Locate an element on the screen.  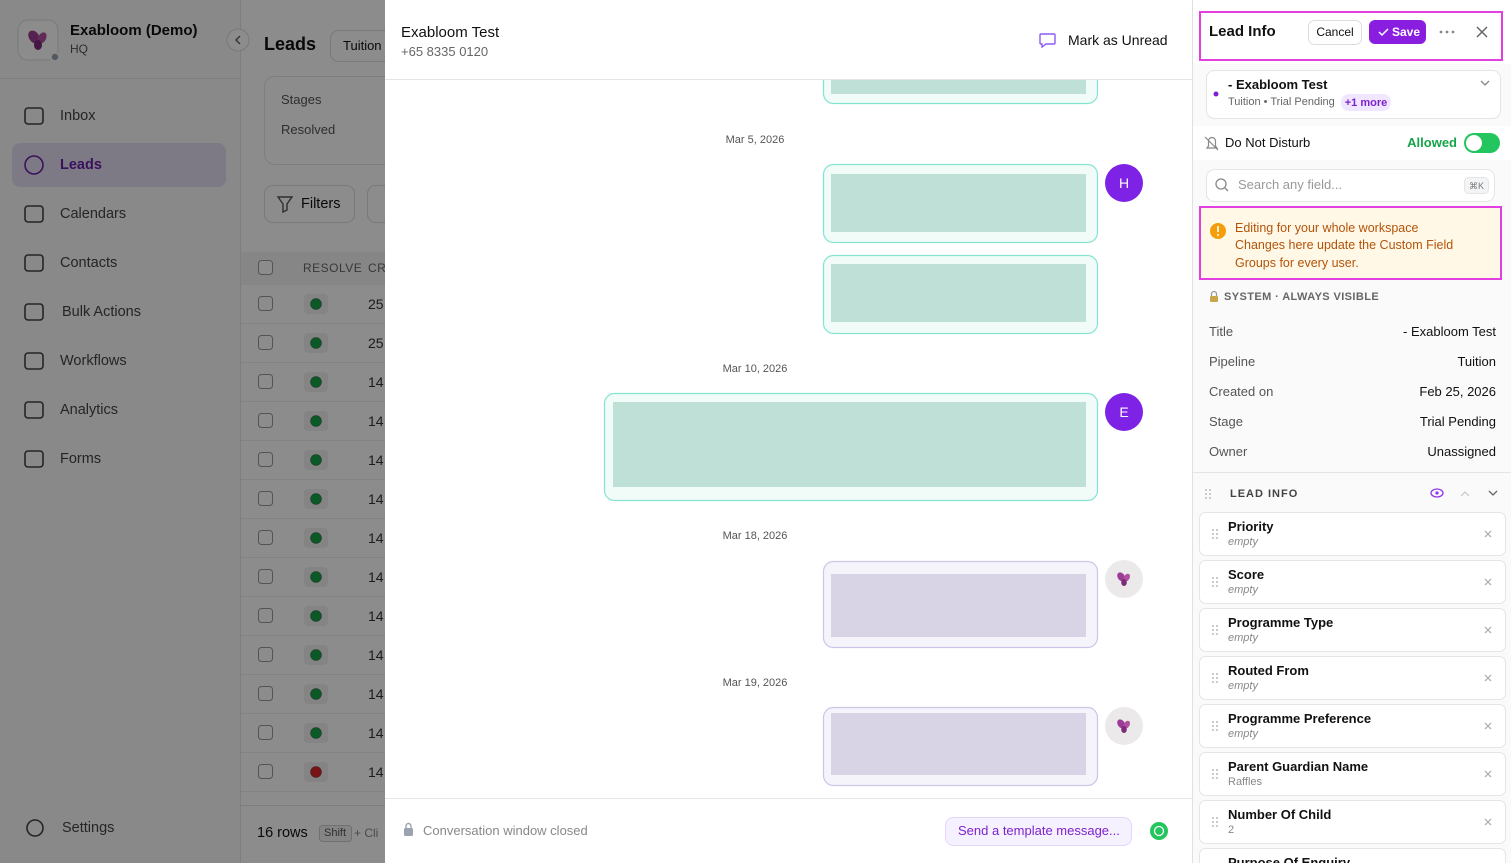
nav-item: Leads is located at coordinates (81, 165).